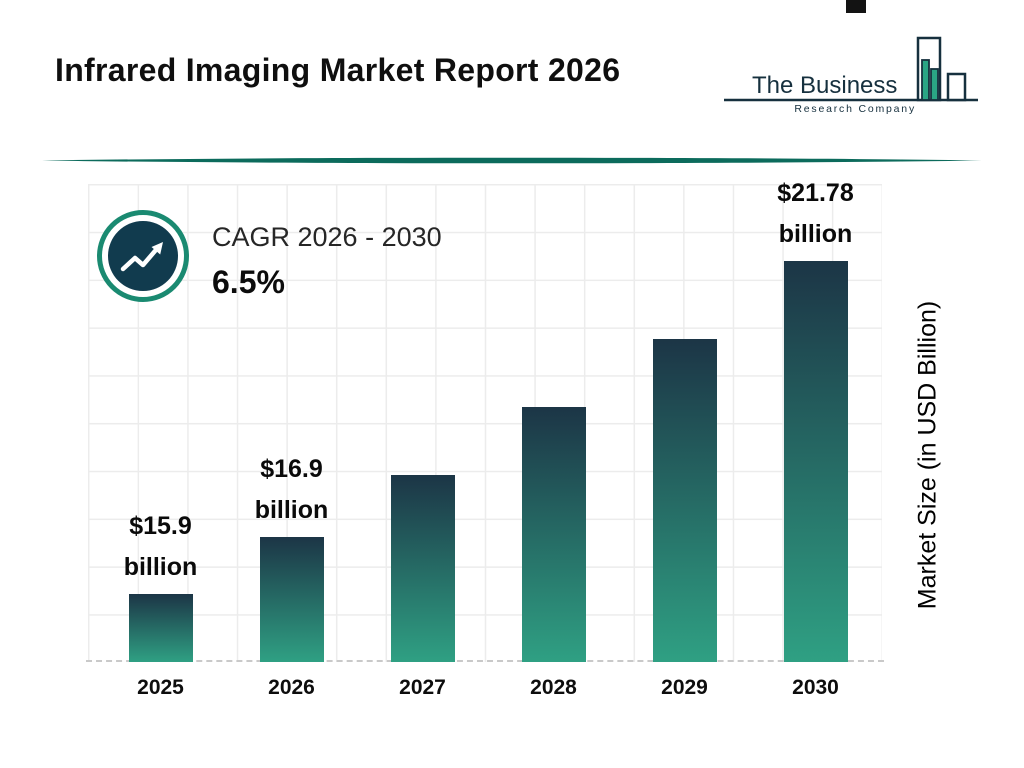 The width and height of the screenshot is (1024, 768). I want to click on bar-column-2028, so click(553, 534).